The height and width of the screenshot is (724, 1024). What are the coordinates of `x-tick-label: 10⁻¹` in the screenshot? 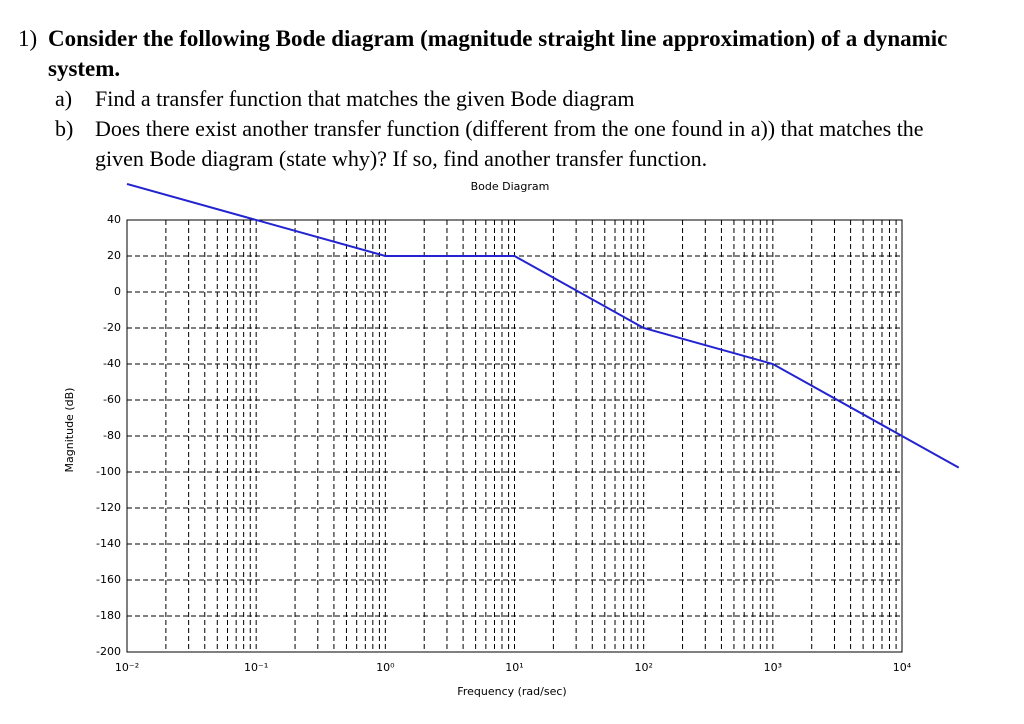 It's located at (256, 667).